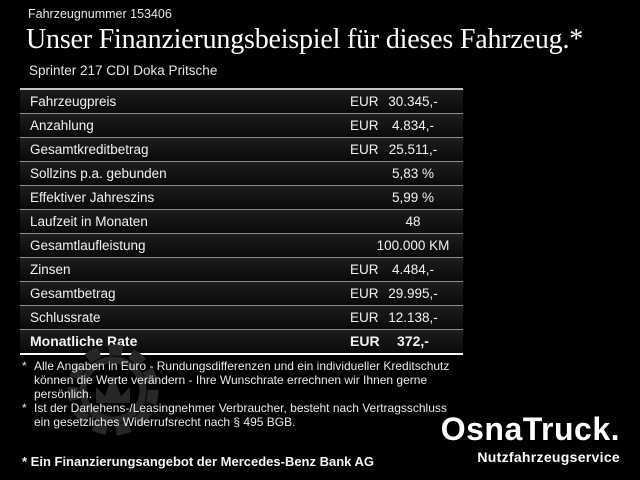  I want to click on row-value: 5,99 %, so click(413, 197).